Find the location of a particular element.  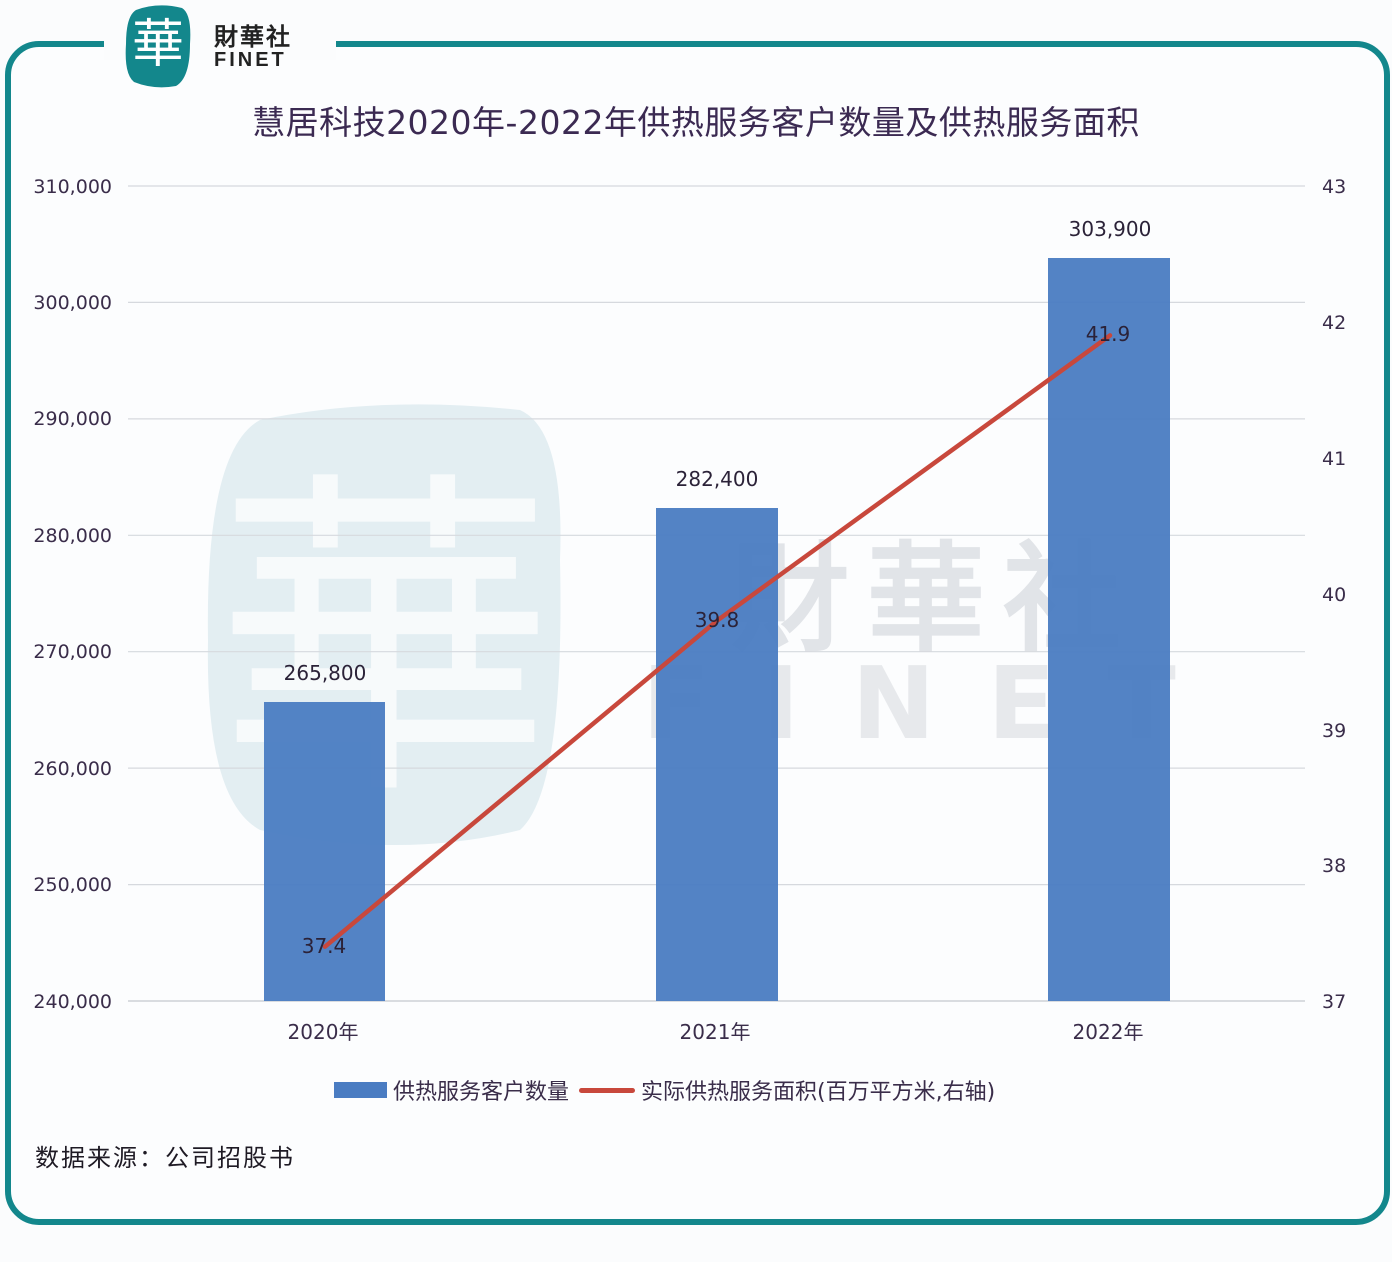

svg-text: 41 is located at coordinates (1334, 459).